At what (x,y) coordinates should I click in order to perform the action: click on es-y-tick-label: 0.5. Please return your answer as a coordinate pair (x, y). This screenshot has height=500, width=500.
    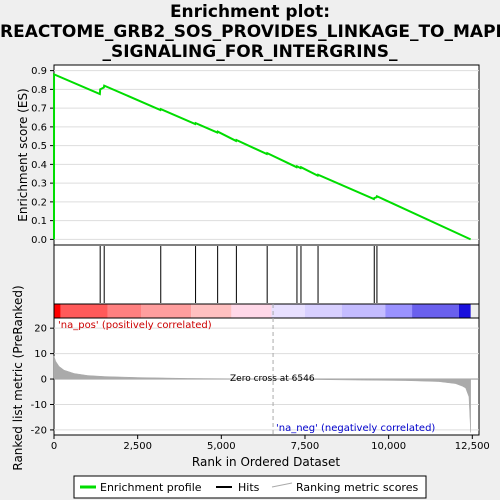
    Looking at the image, I should click on (39, 146).